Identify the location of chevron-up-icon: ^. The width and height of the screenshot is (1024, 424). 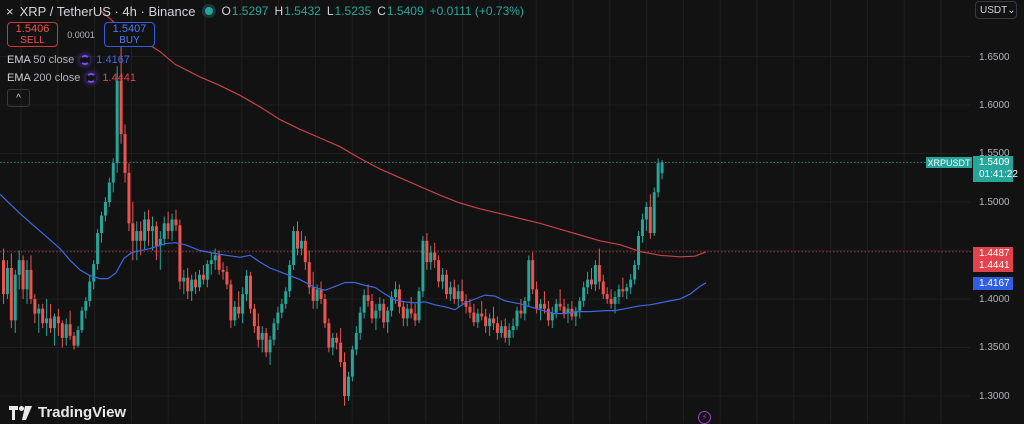
(18, 98).